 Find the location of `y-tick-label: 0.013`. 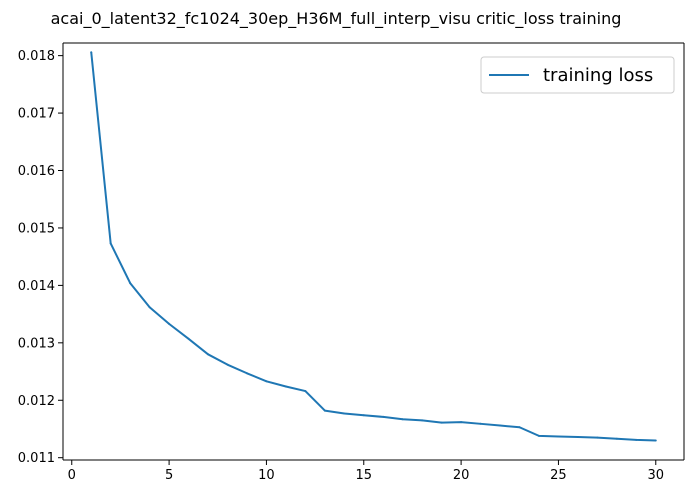

y-tick-label: 0.013 is located at coordinates (36, 343).